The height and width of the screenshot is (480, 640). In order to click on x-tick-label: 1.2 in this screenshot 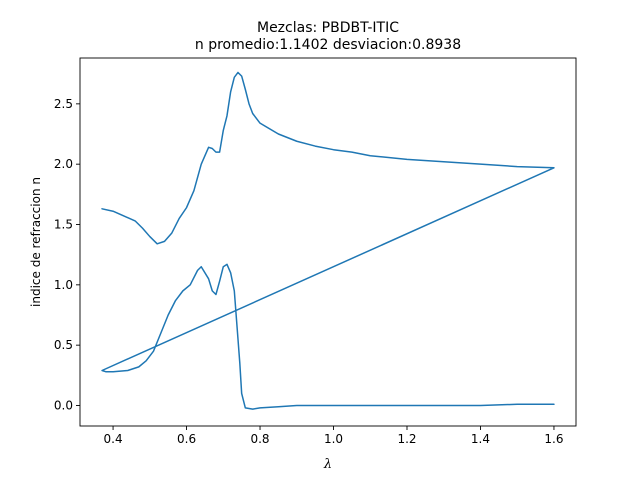, I will do `click(406, 439)`.